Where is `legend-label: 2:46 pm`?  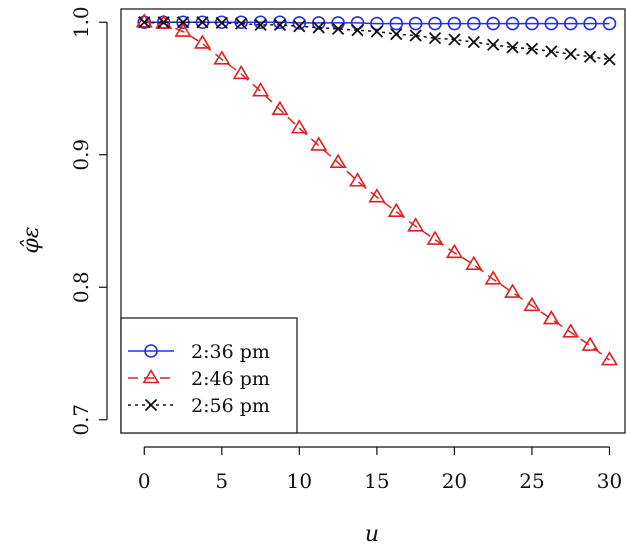 legend-label: 2:46 pm is located at coordinates (230, 379).